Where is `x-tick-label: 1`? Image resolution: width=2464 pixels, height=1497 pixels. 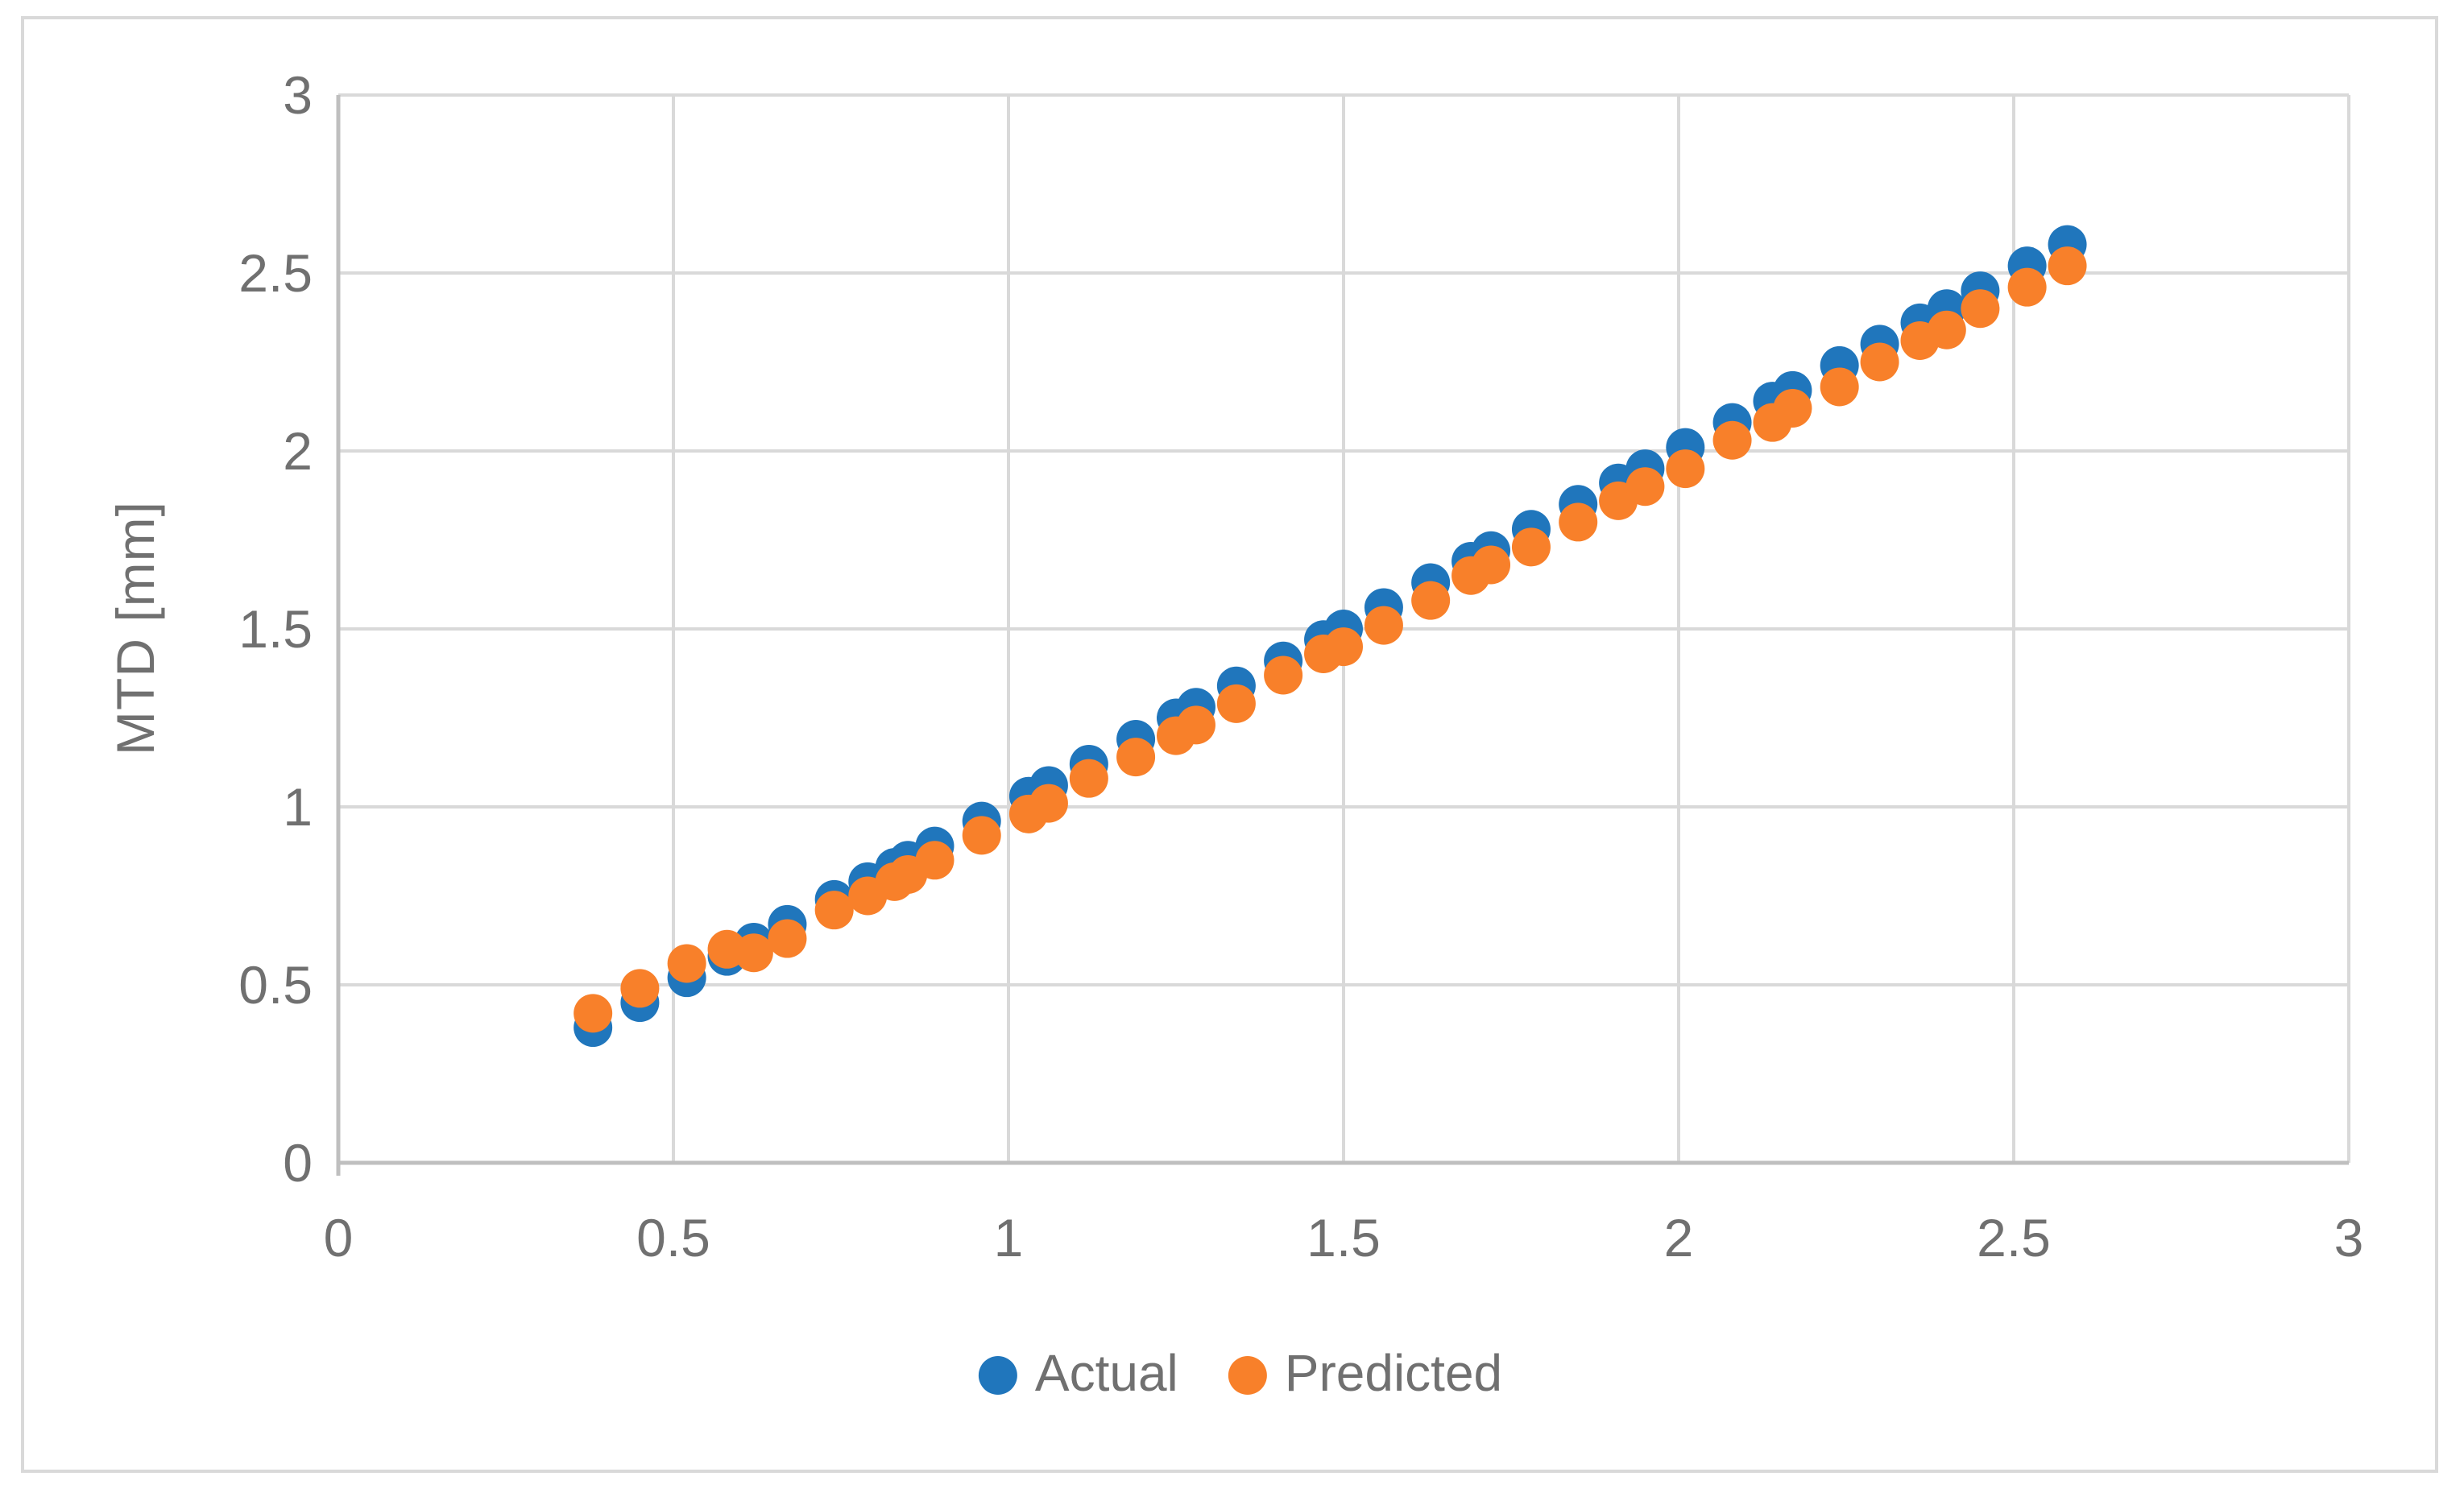 x-tick-label: 1 is located at coordinates (1009, 1238).